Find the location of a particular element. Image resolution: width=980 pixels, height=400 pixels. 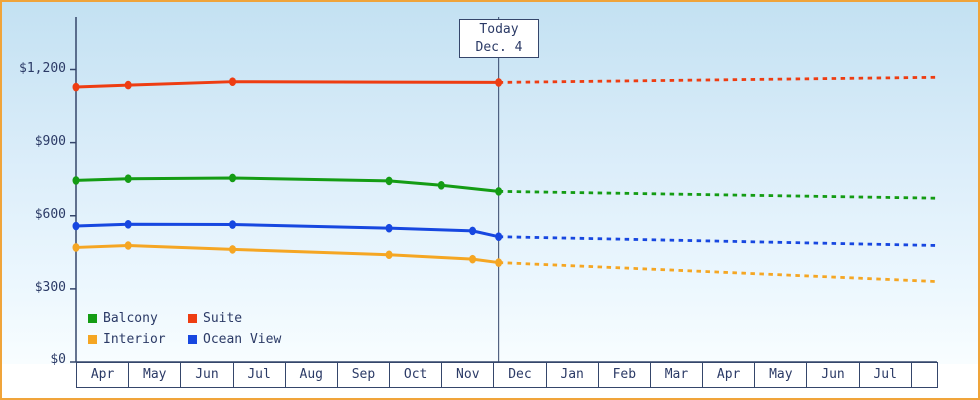

today-label-line2: Dec. 4 is located at coordinates (499, 47).